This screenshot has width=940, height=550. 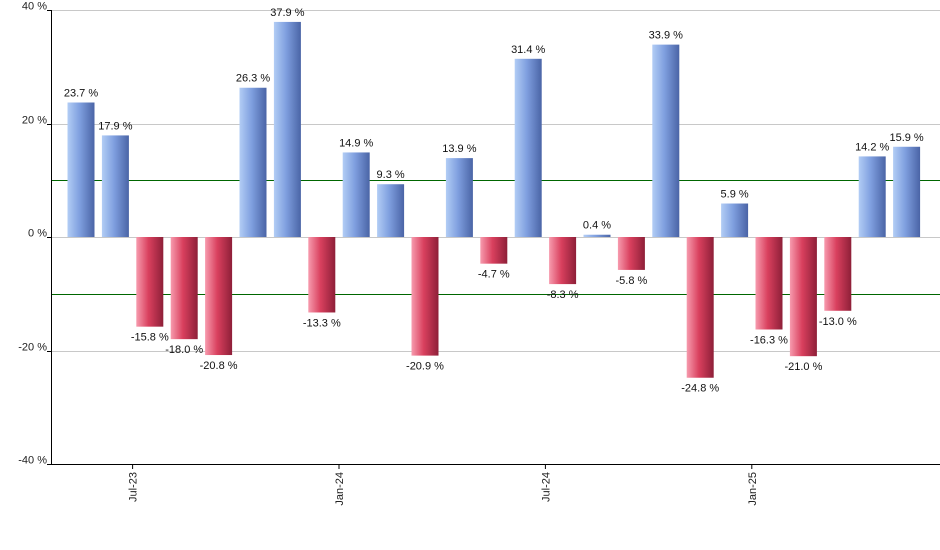 I want to click on data-label: 33.9 %, so click(x=666, y=36).